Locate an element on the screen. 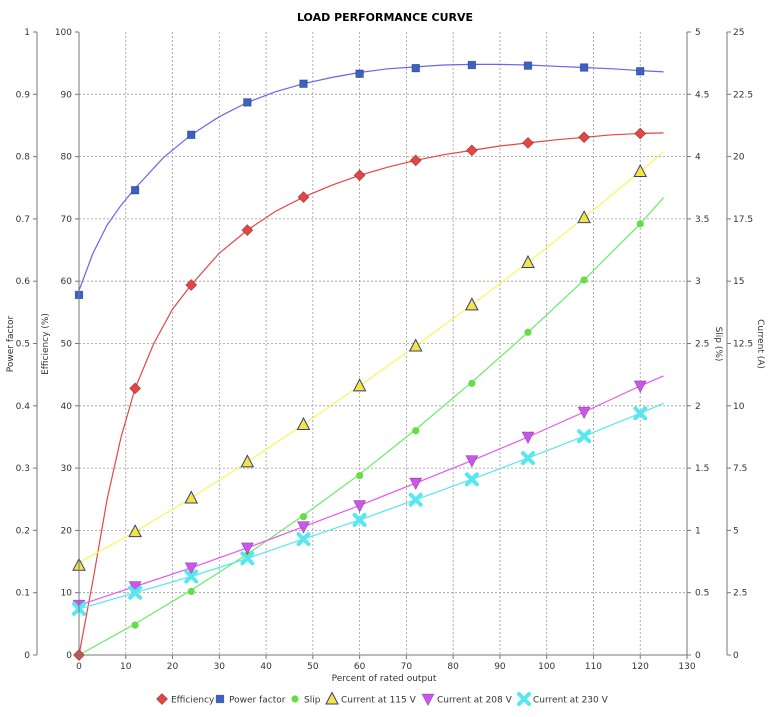 This screenshot has width=780, height=717. current-tick-label: 15 is located at coordinates (738, 282).